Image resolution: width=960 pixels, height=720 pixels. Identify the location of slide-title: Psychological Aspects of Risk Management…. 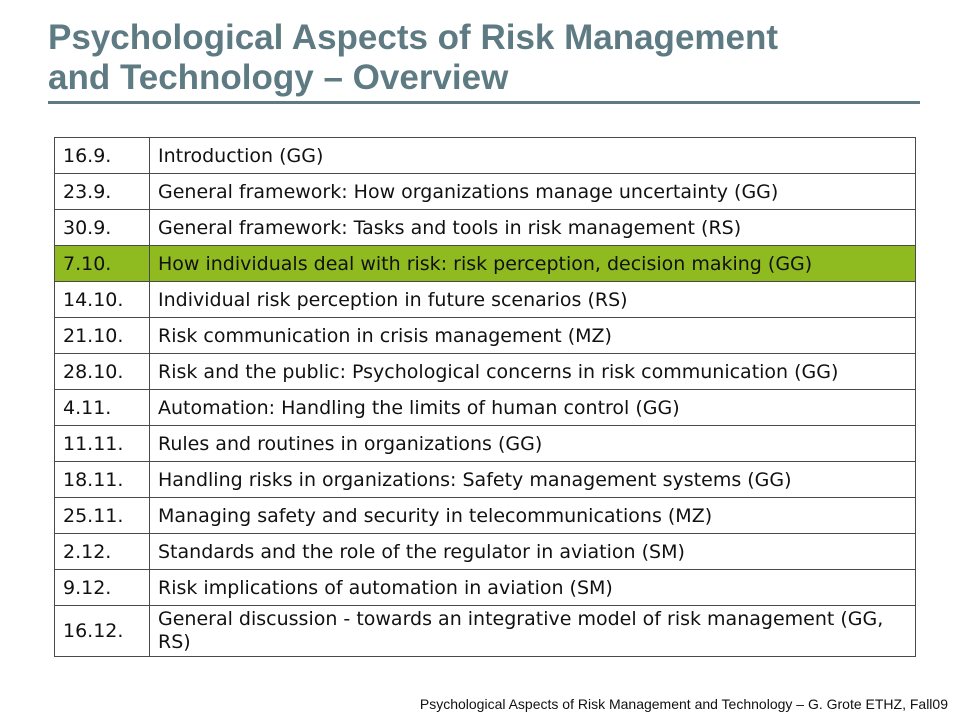
(488, 58).